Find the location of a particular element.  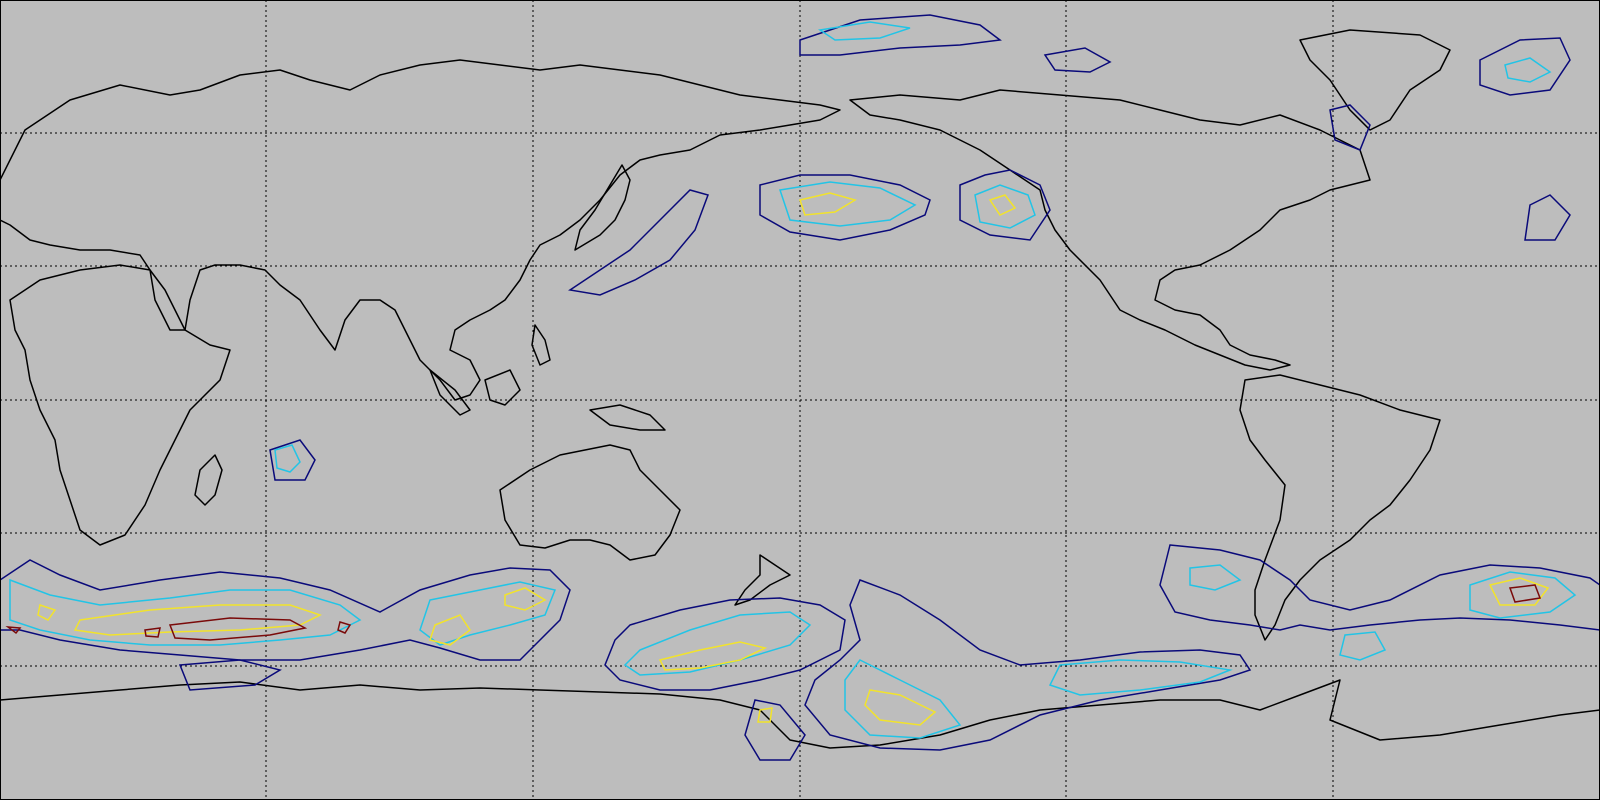

coastline-new-guinea is located at coordinates (627, 417).